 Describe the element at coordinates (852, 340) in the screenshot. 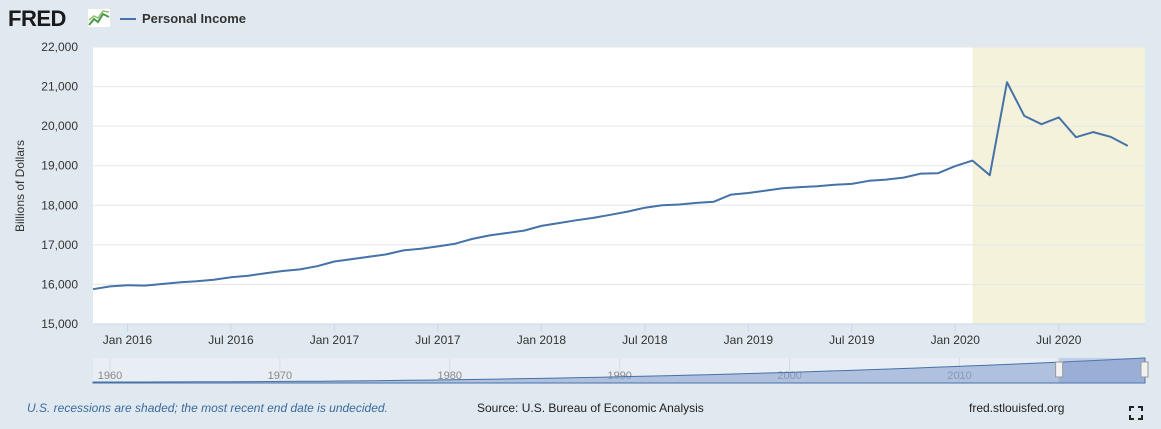

I see `x-tick-label: Jul 2019` at that location.